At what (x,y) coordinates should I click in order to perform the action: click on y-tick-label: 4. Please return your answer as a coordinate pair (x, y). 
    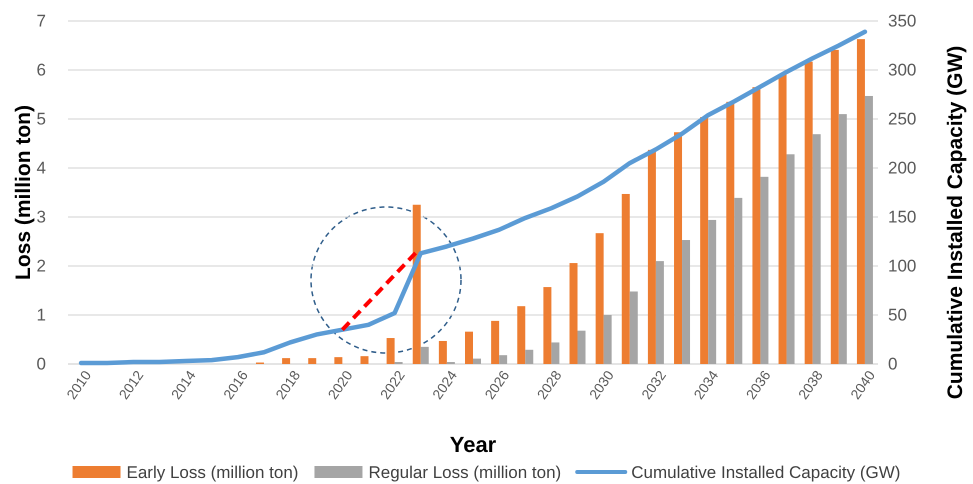
    Looking at the image, I should click on (41, 168).